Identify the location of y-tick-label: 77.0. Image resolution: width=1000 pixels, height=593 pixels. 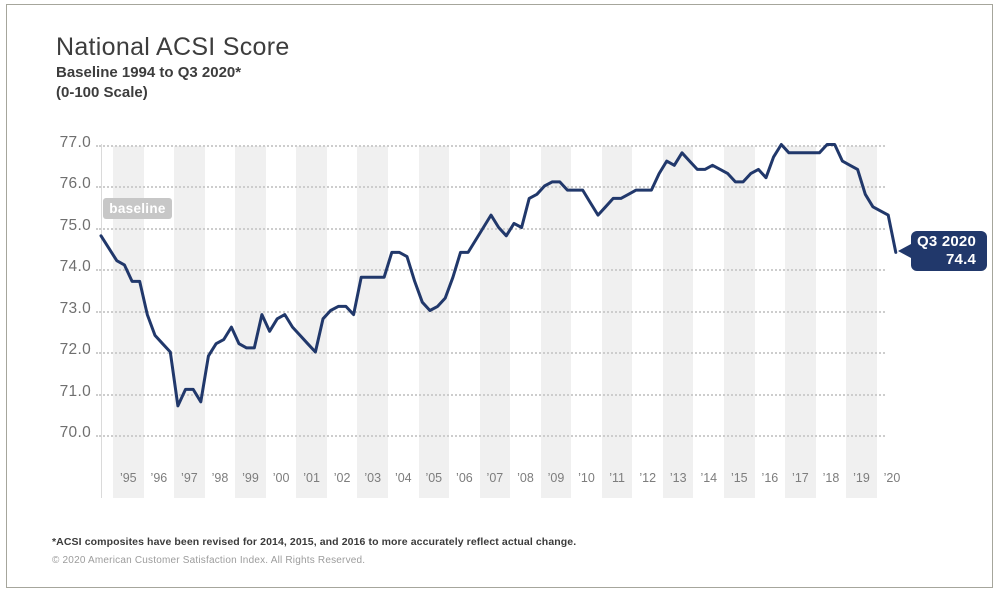
(75, 142).